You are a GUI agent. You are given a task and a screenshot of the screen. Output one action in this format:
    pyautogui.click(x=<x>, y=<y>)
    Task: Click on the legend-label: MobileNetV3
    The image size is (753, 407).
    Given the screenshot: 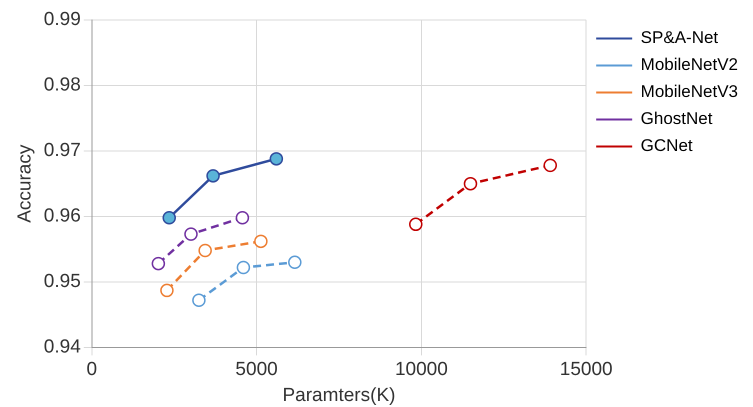 What is the action you would take?
    pyautogui.click(x=689, y=92)
    